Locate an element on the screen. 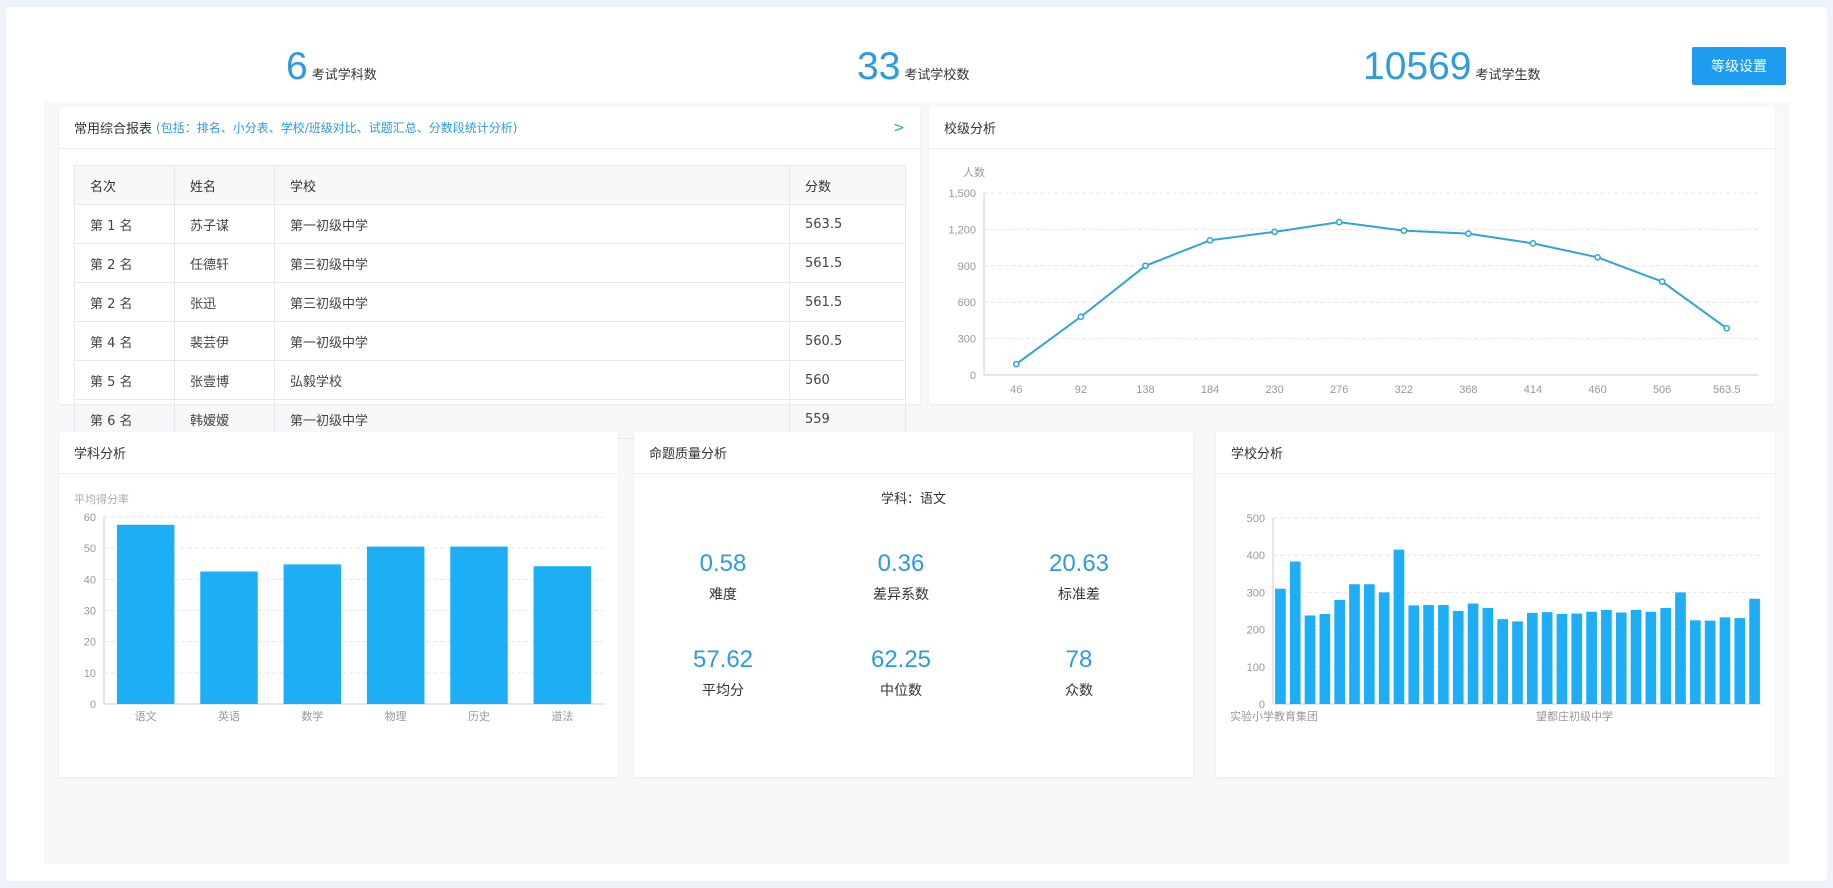 The height and width of the screenshot is (888, 1833). quality-title: 命题质量分析 is located at coordinates (688, 454).